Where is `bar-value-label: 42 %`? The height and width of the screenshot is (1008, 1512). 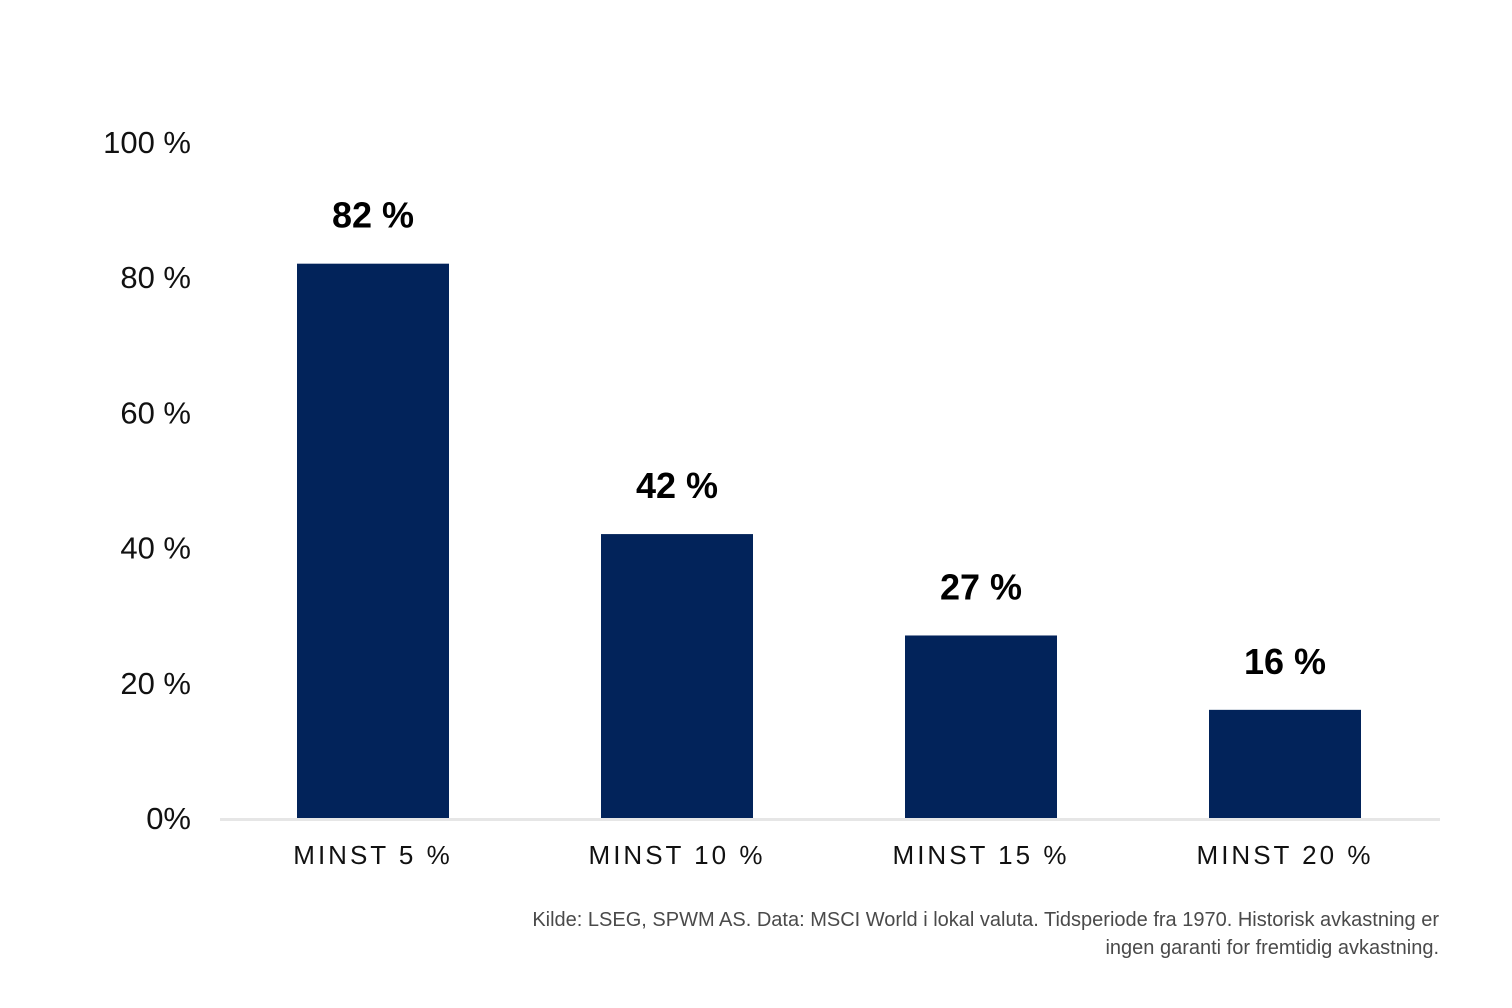 bar-value-label: 42 % is located at coordinates (677, 485).